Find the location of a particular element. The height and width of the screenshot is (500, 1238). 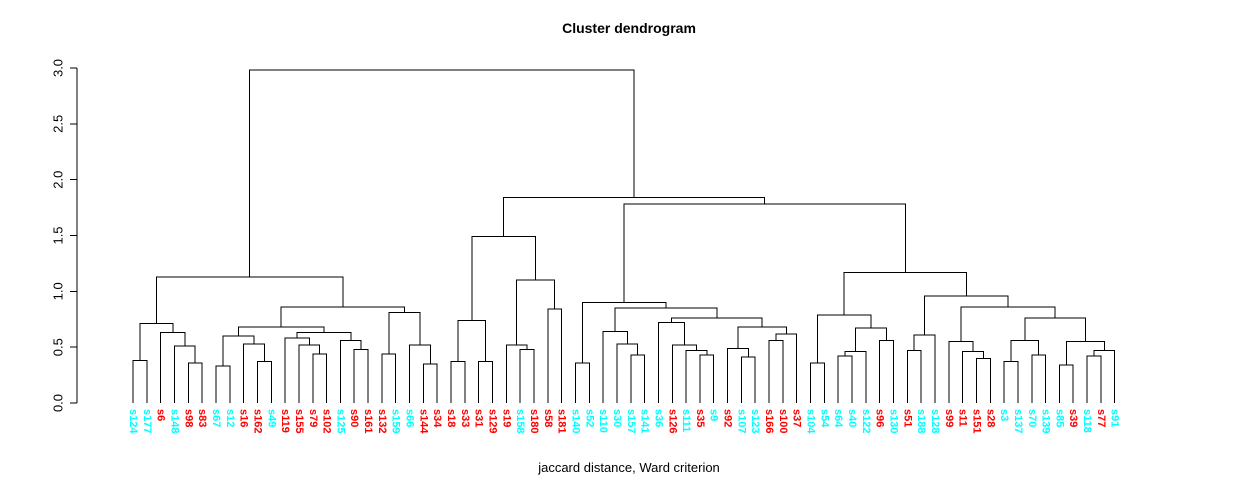

leaf-label: s85 is located at coordinates (1059, 418).